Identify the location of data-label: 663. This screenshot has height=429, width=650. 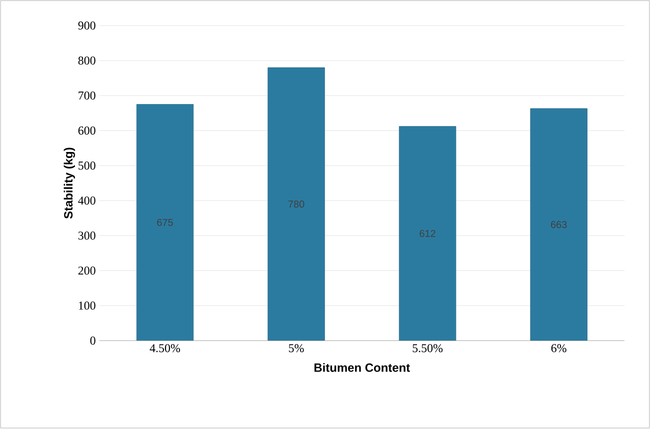
(558, 224).